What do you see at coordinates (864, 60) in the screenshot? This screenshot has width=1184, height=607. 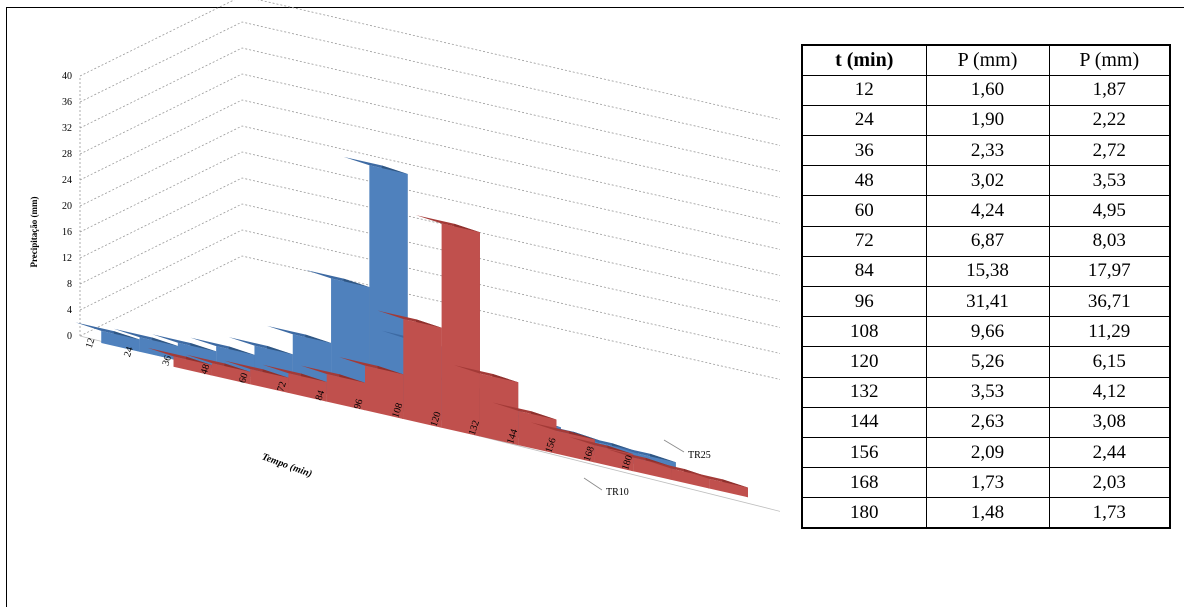 I see `header-time: t (min)` at bounding box center [864, 60].